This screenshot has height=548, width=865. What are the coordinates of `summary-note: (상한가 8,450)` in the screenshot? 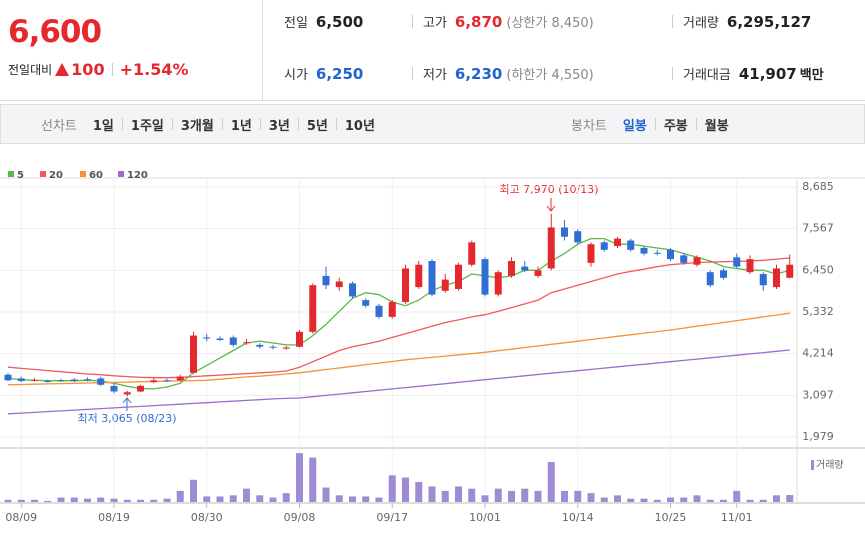 It's located at (550, 23).